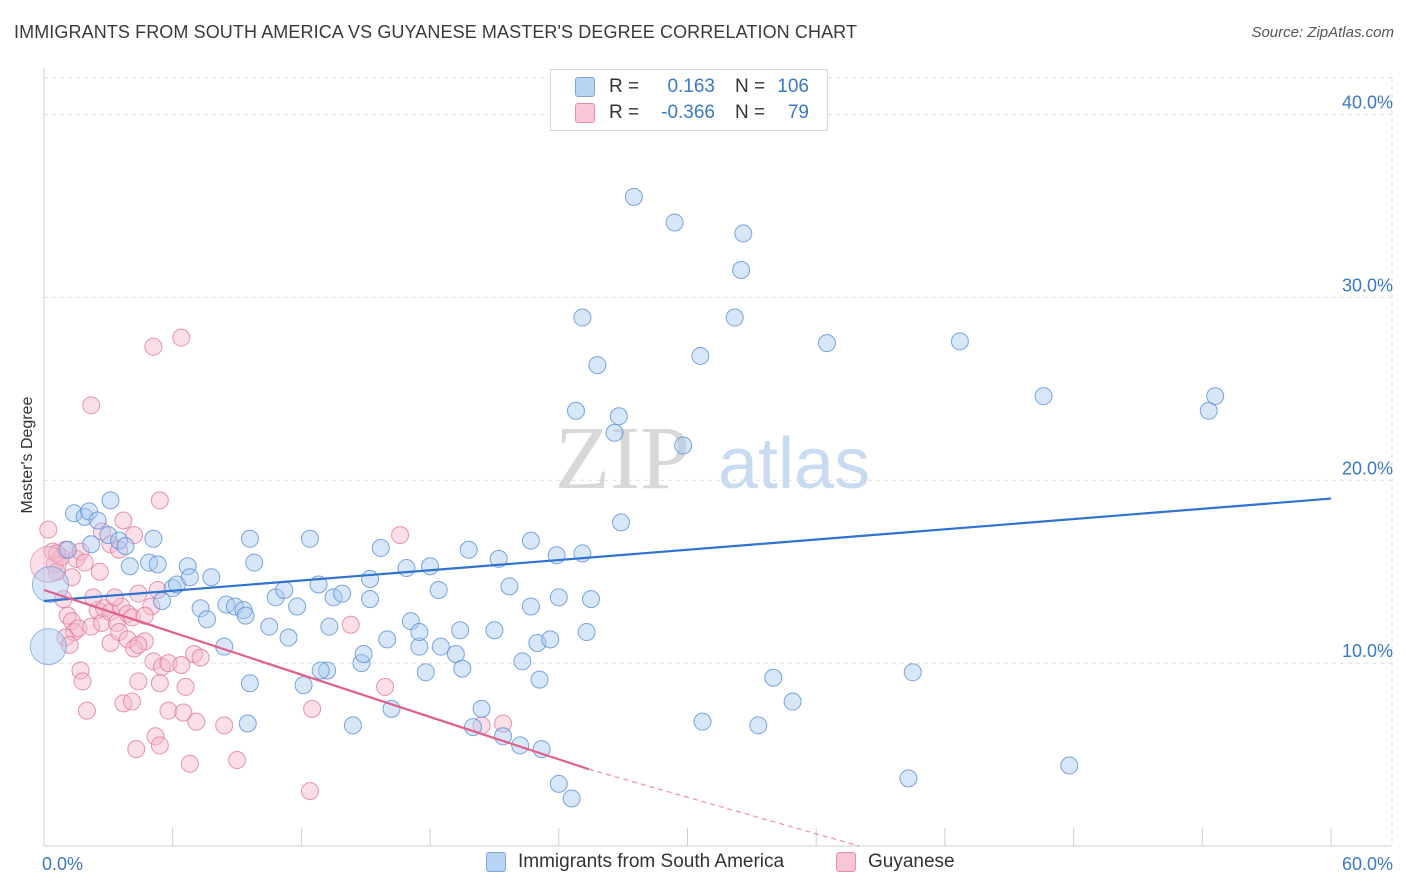 The height and width of the screenshot is (892, 1406). Describe the element at coordinates (624, 112) in the screenshot. I see `legend-r-label: R =` at that location.